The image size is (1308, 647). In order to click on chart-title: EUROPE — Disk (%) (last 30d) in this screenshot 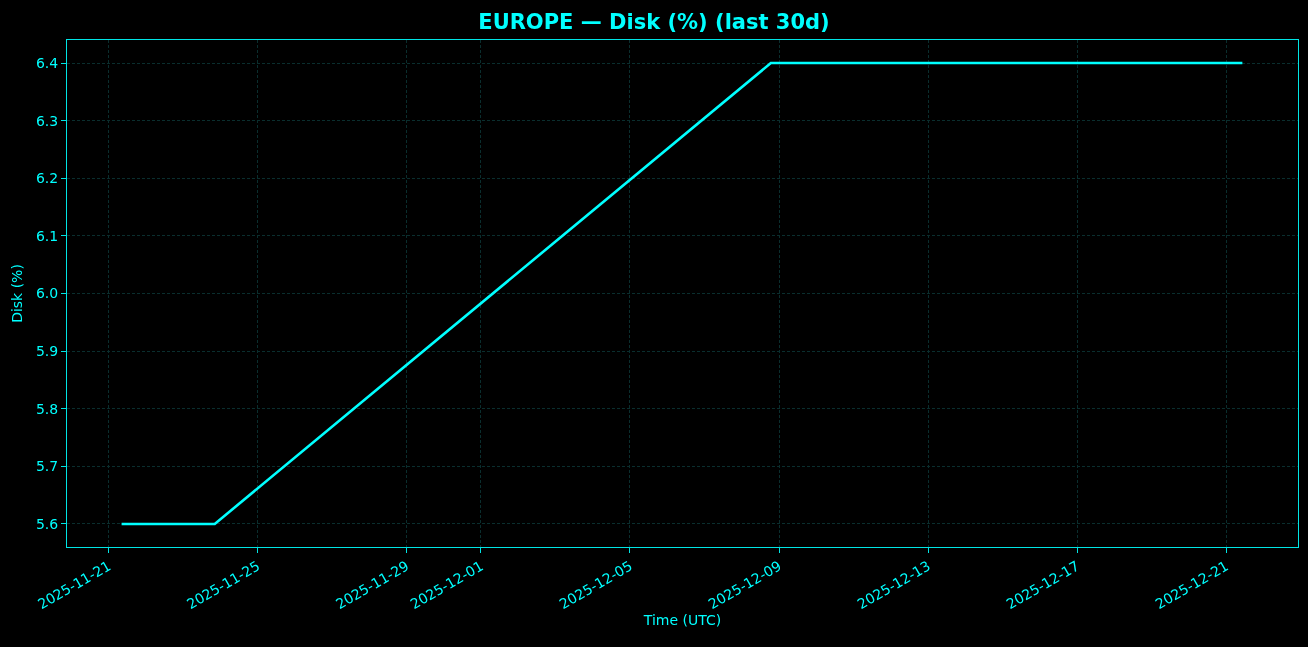, I will do `click(654, 22)`.